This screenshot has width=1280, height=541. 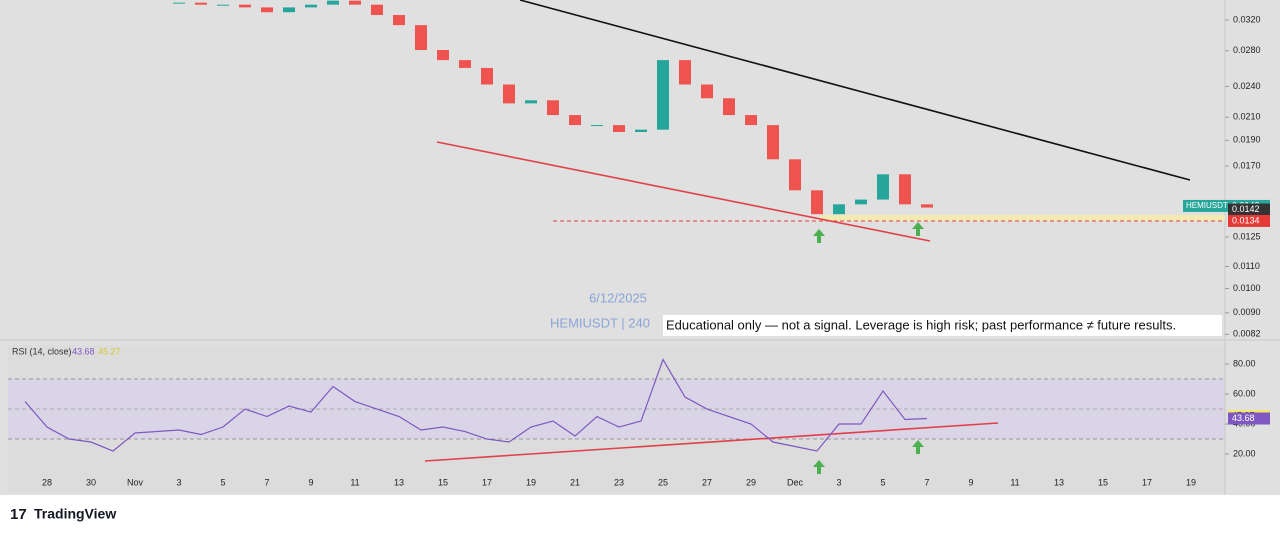 I want to click on x-tick-label: 28, so click(x=47, y=482).